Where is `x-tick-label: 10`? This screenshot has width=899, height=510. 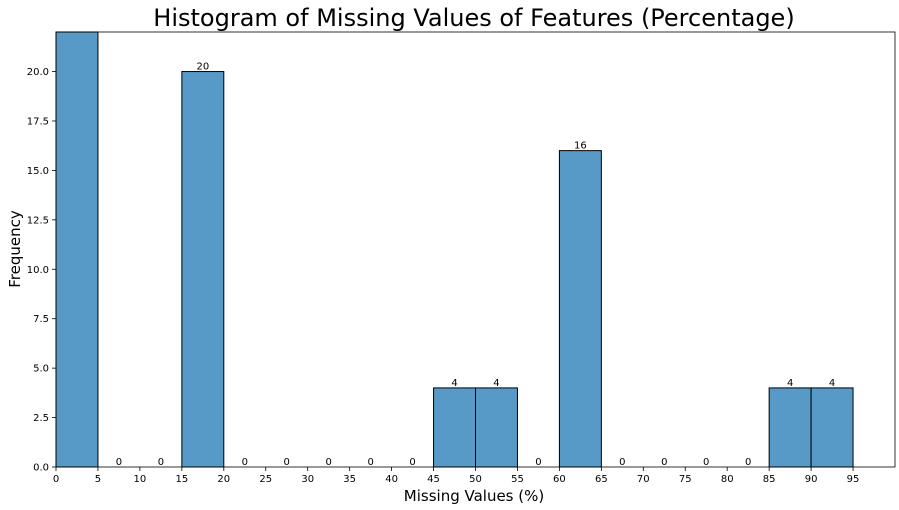 x-tick-label: 10 is located at coordinates (140, 479).